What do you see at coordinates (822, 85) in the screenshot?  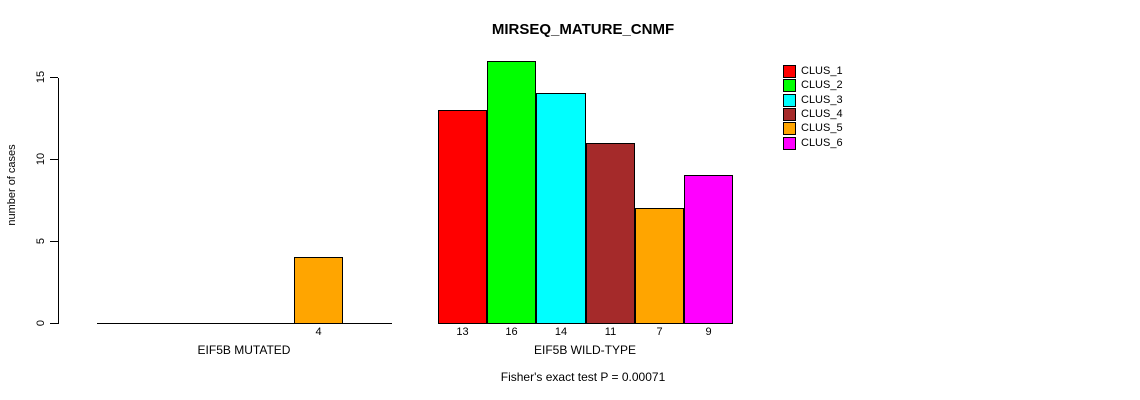 I see `legend-label-CLUS_2: CLUS_2` at bounding box center [822, 85].